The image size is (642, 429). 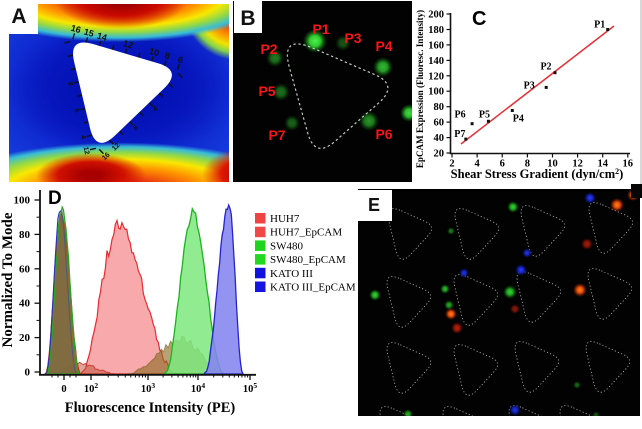 I want to click on svg-text: C, so click(x=479, y=19).